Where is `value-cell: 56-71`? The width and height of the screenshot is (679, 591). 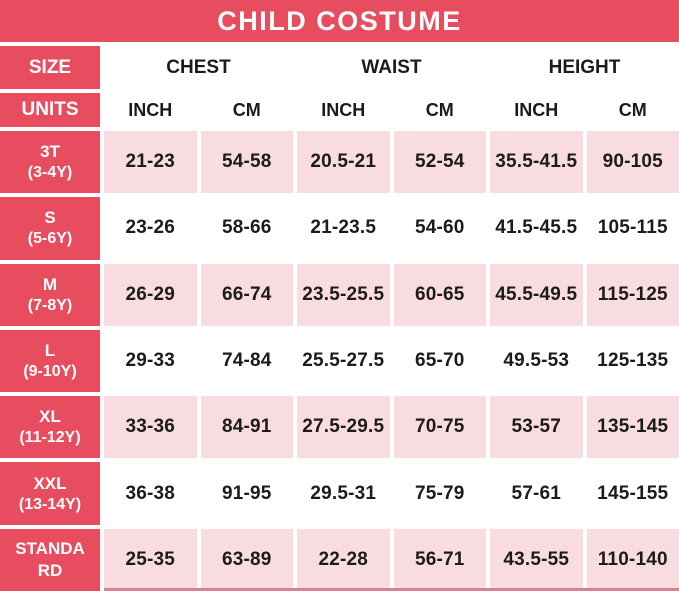 value-cell: 56-71 is located at coordinates (439, 559).